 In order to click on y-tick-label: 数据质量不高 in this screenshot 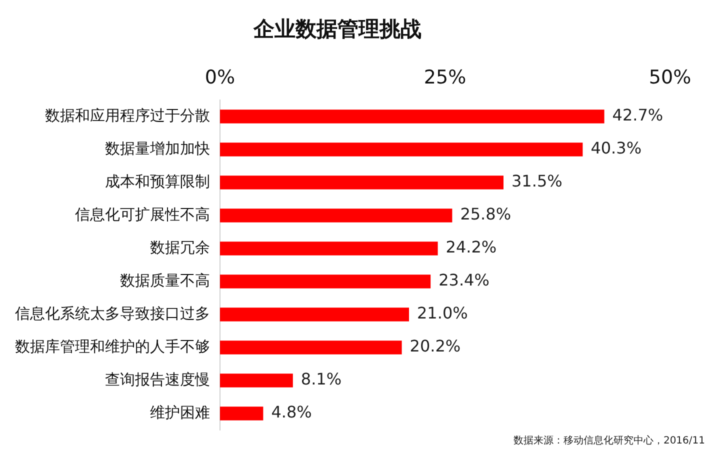, I will do `click(165, 280)`.